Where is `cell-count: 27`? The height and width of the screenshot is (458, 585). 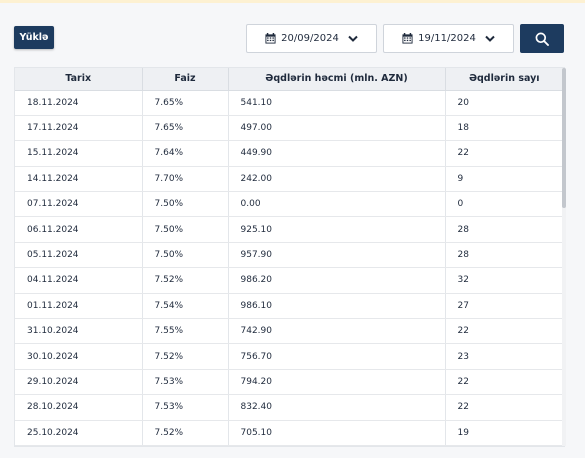 cell-count: 27 is located at coordinates (504, 306).